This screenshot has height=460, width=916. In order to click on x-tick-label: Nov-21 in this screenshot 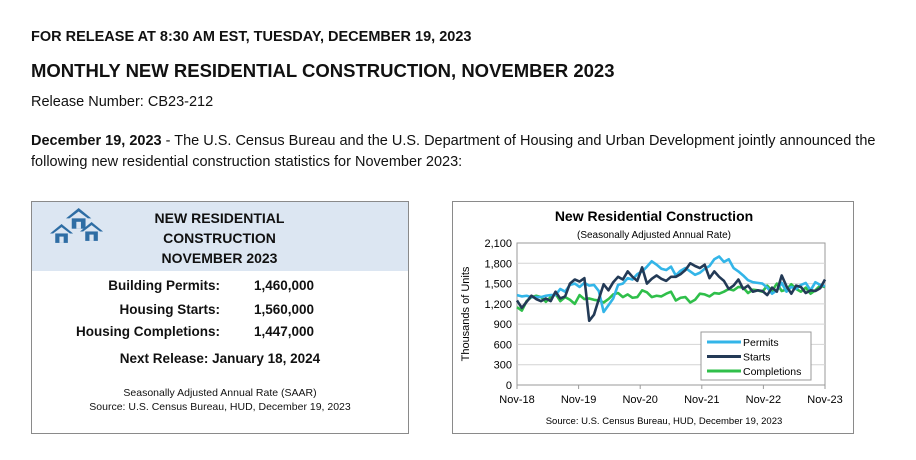, I will do `click(701, 400)`.